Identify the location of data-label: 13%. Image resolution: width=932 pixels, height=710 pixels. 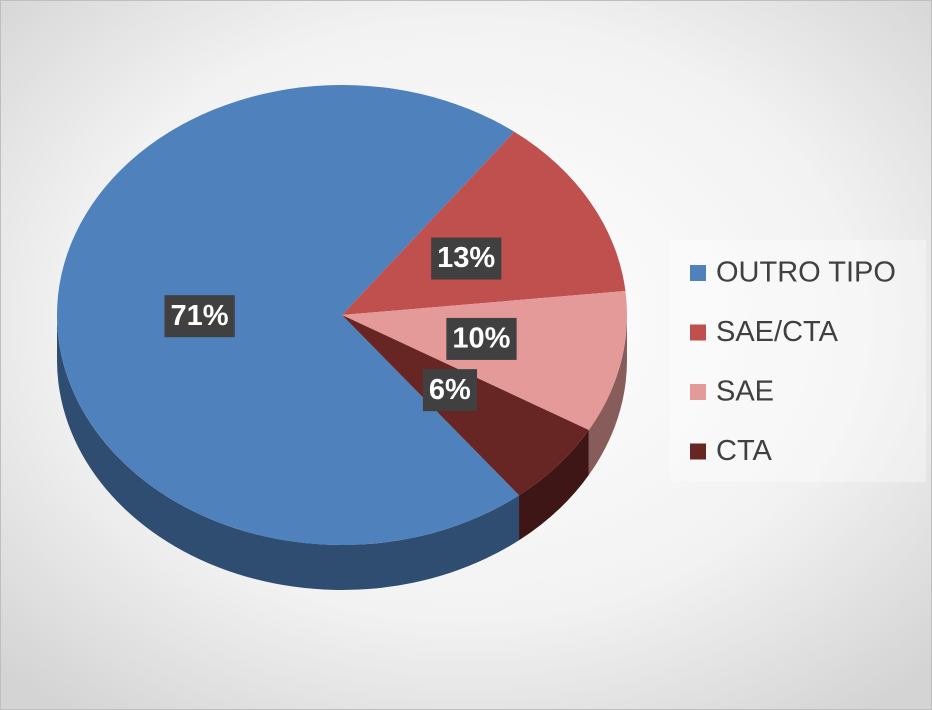
(466, 258).